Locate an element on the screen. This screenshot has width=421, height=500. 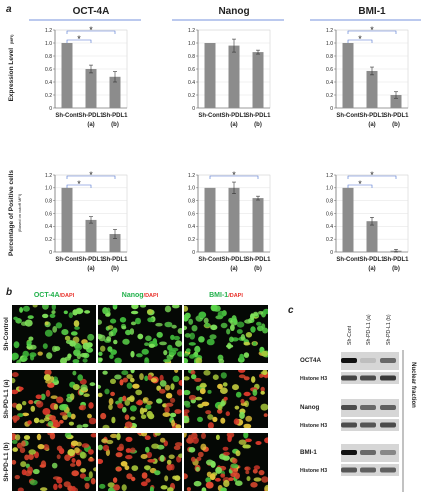
blot-membrane is located at coordinates (370, 361).